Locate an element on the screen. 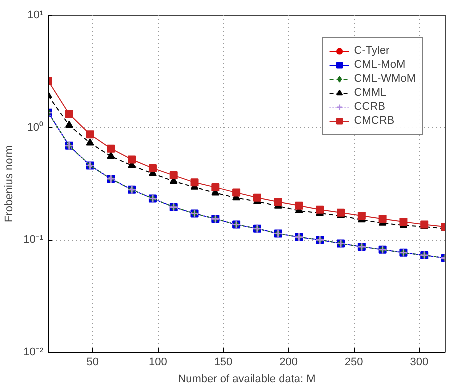 The height and width of the screenshot is (388, 465). legend-label: CMML is located at coordinates (370, 93).